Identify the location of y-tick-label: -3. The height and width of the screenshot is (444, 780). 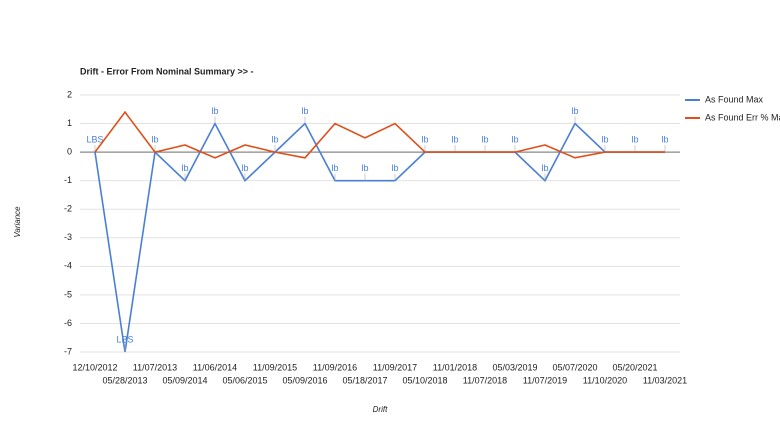
(68, 237).